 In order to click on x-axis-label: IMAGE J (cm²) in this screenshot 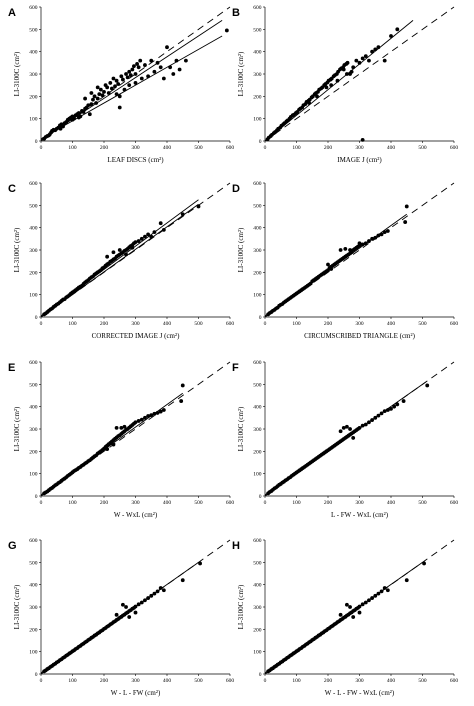, I will do `click(359, 160)`.